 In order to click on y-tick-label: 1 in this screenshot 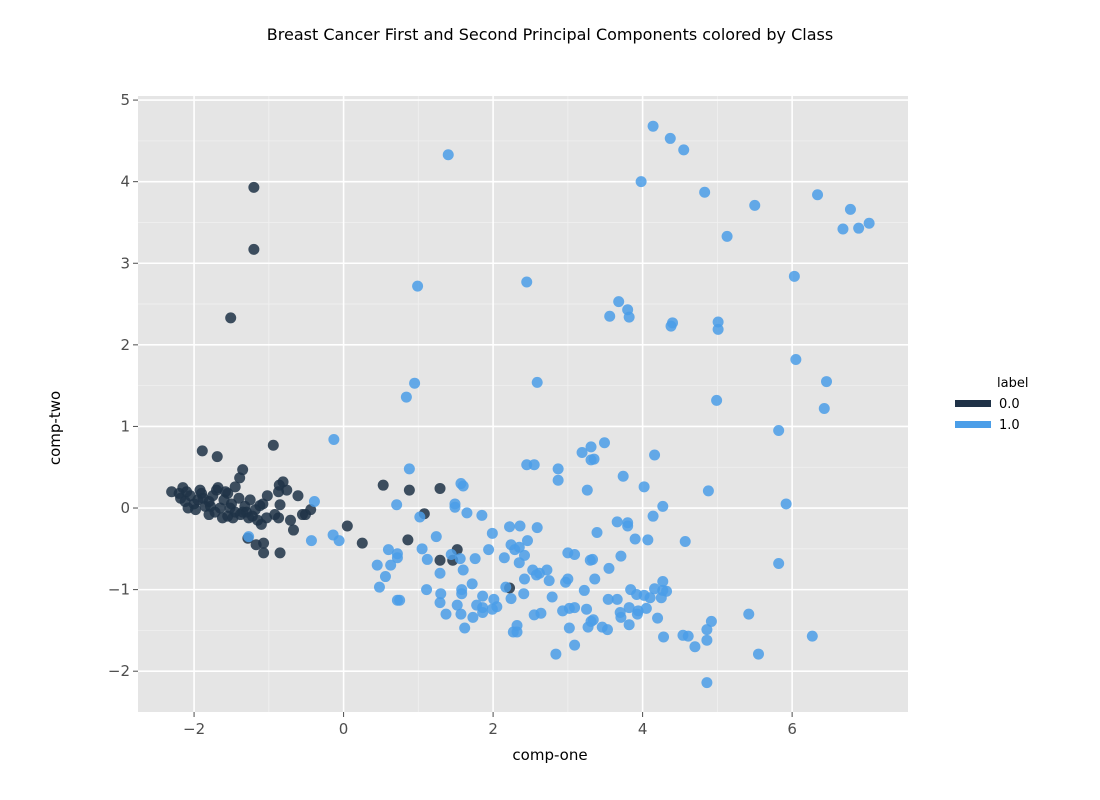, I will do `click(125, 426)`.